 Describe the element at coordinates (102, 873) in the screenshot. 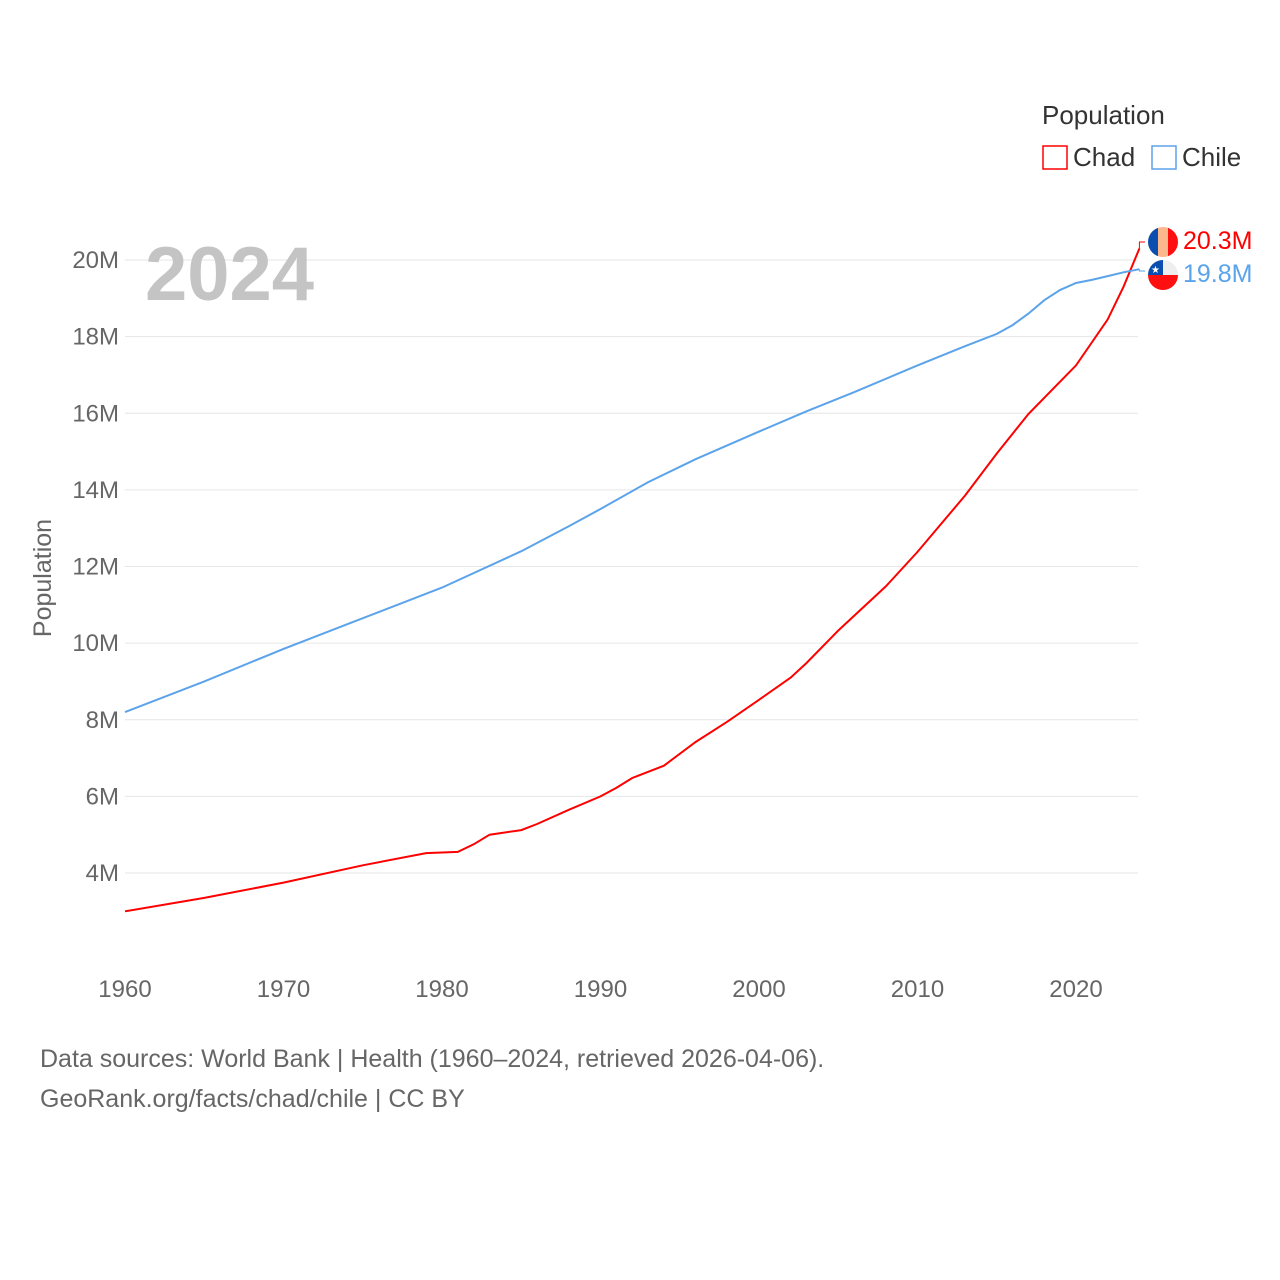

I see `y-tick-label: 4M` at that location.